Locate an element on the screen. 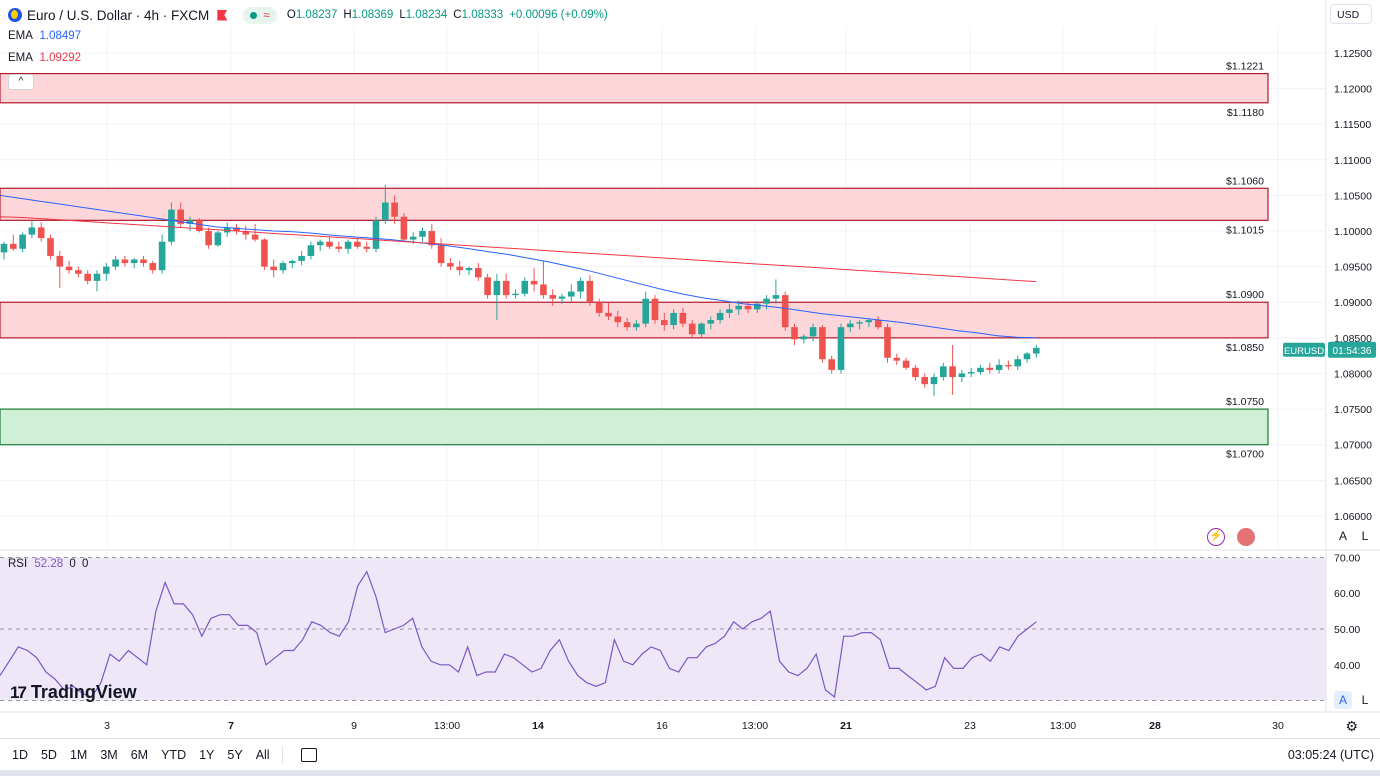 The width and height of the screenshot is (1380, 776). utc-clock: 03:05:24 (UTC) is located at coordinates (1330, 755).